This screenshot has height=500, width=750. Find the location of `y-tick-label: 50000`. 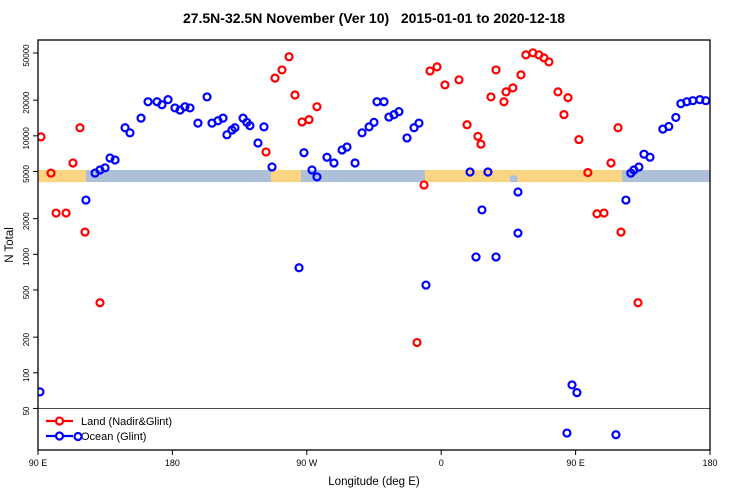

y-tick-label: 50000 is located at coordinates (26, 55).